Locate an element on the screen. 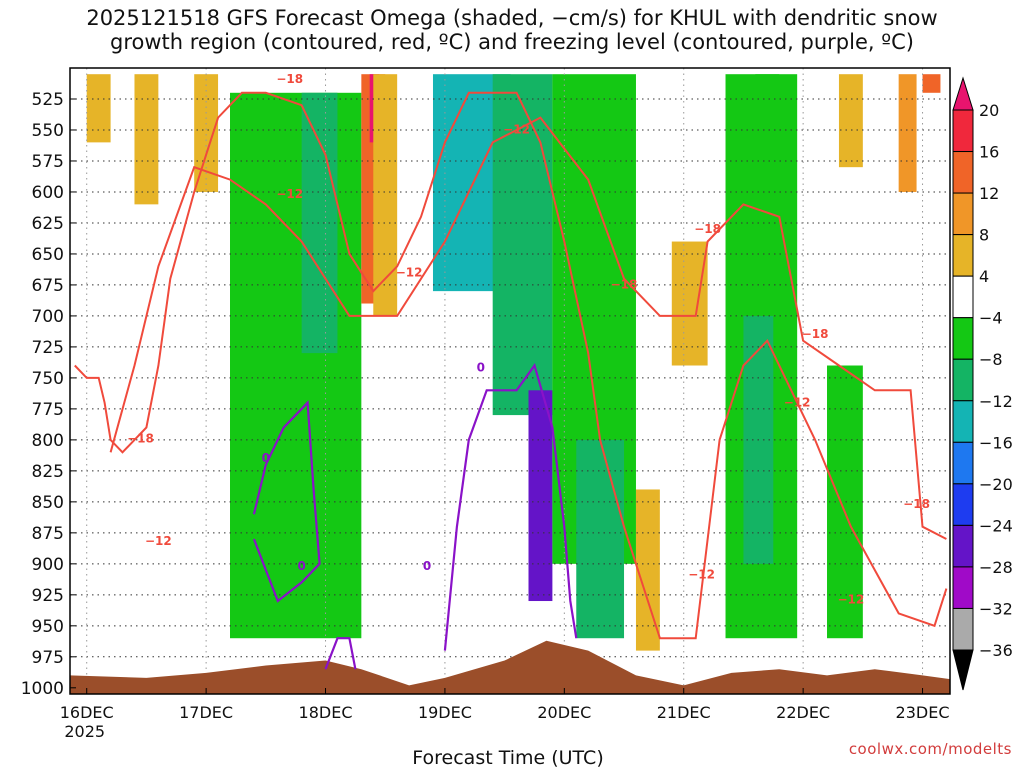 This screenshot has width=1024, height=768. colorbar-label-7: −12 is located at coordinates (996, 401).